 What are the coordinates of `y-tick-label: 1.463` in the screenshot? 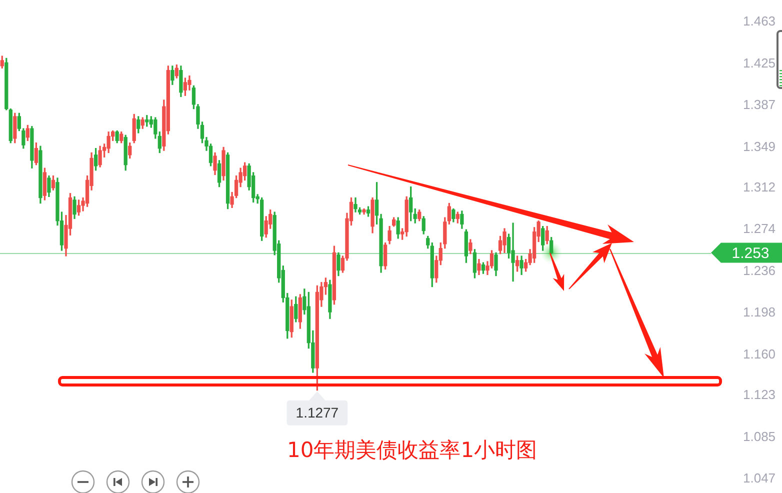 It's located at (759, 21).